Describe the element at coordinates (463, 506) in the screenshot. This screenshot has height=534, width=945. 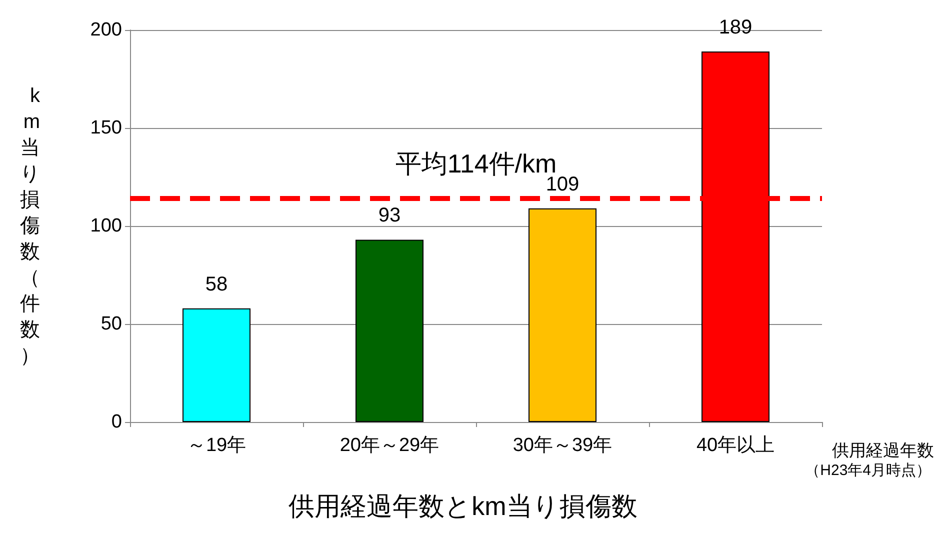
I see `text: 供用経過年数とkm当り損傷数` at that location.